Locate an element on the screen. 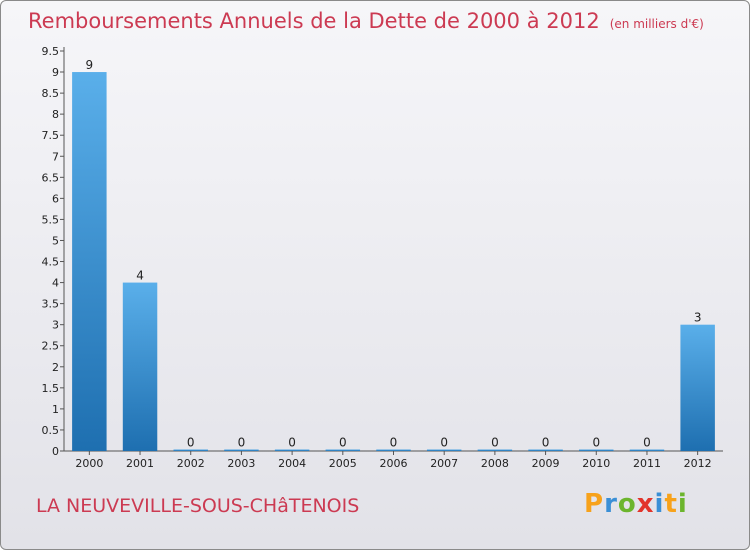  x-tick-label: 2008 is located at coordinates (495, 463).